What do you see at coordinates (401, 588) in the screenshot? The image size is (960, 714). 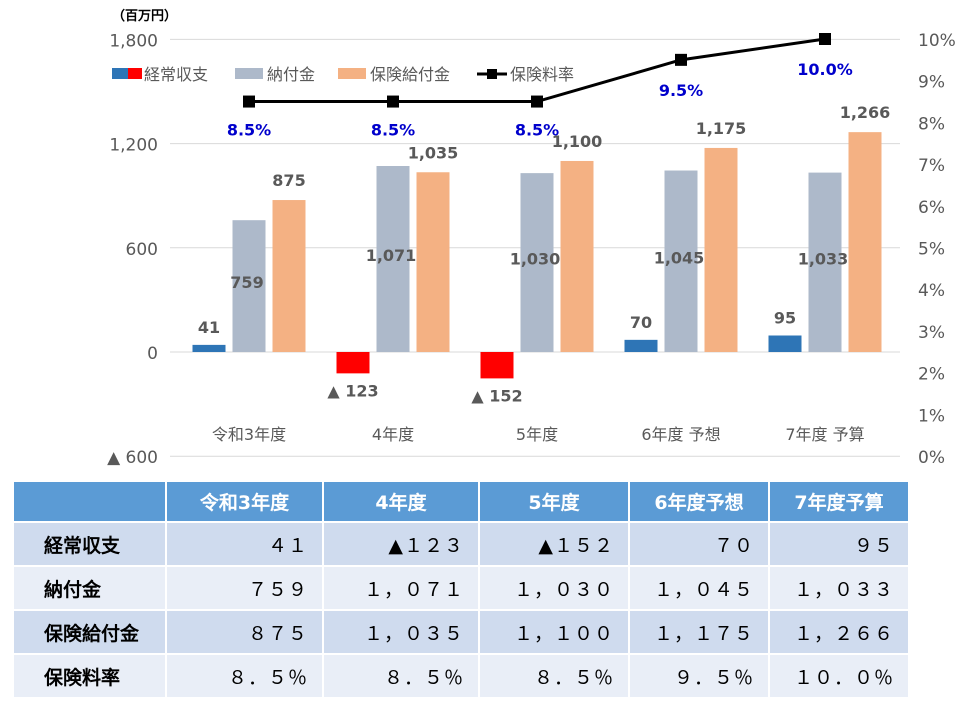 I see `table-cell: １，０７１` at bounding box center [401, 588].